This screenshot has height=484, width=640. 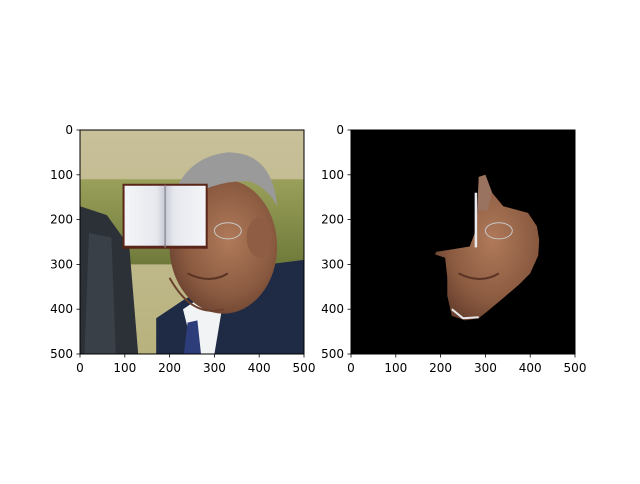 What do you see at coordinates (476, 220) in the screenshot?
I see `book-edge-remnant` at bounding box center [476, 220].